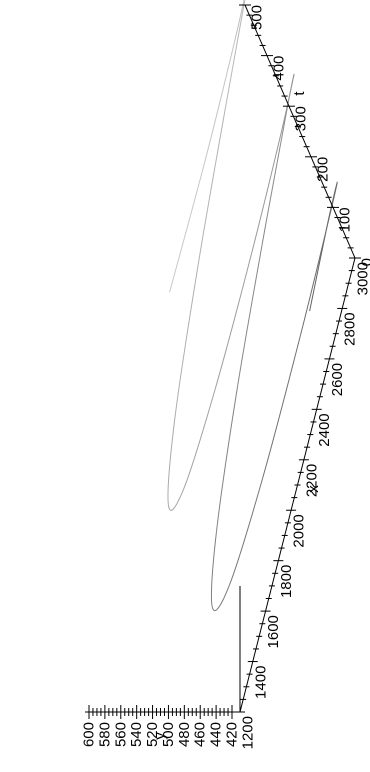 The height and width of the screenshot is (772, 370). What do you see at coordinates (184, 734) in the screenshot?
I see `y-tick-label-480: 480` at bounding box center [184, 734].